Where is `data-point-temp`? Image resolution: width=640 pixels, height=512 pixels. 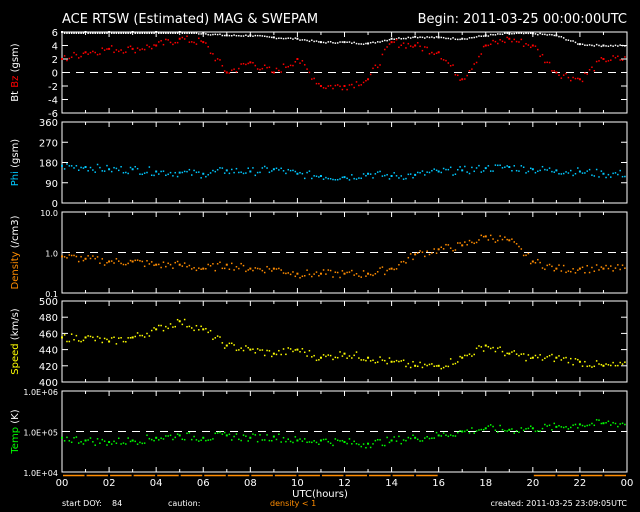 data-point-temp is located at coordinates (109, 442).